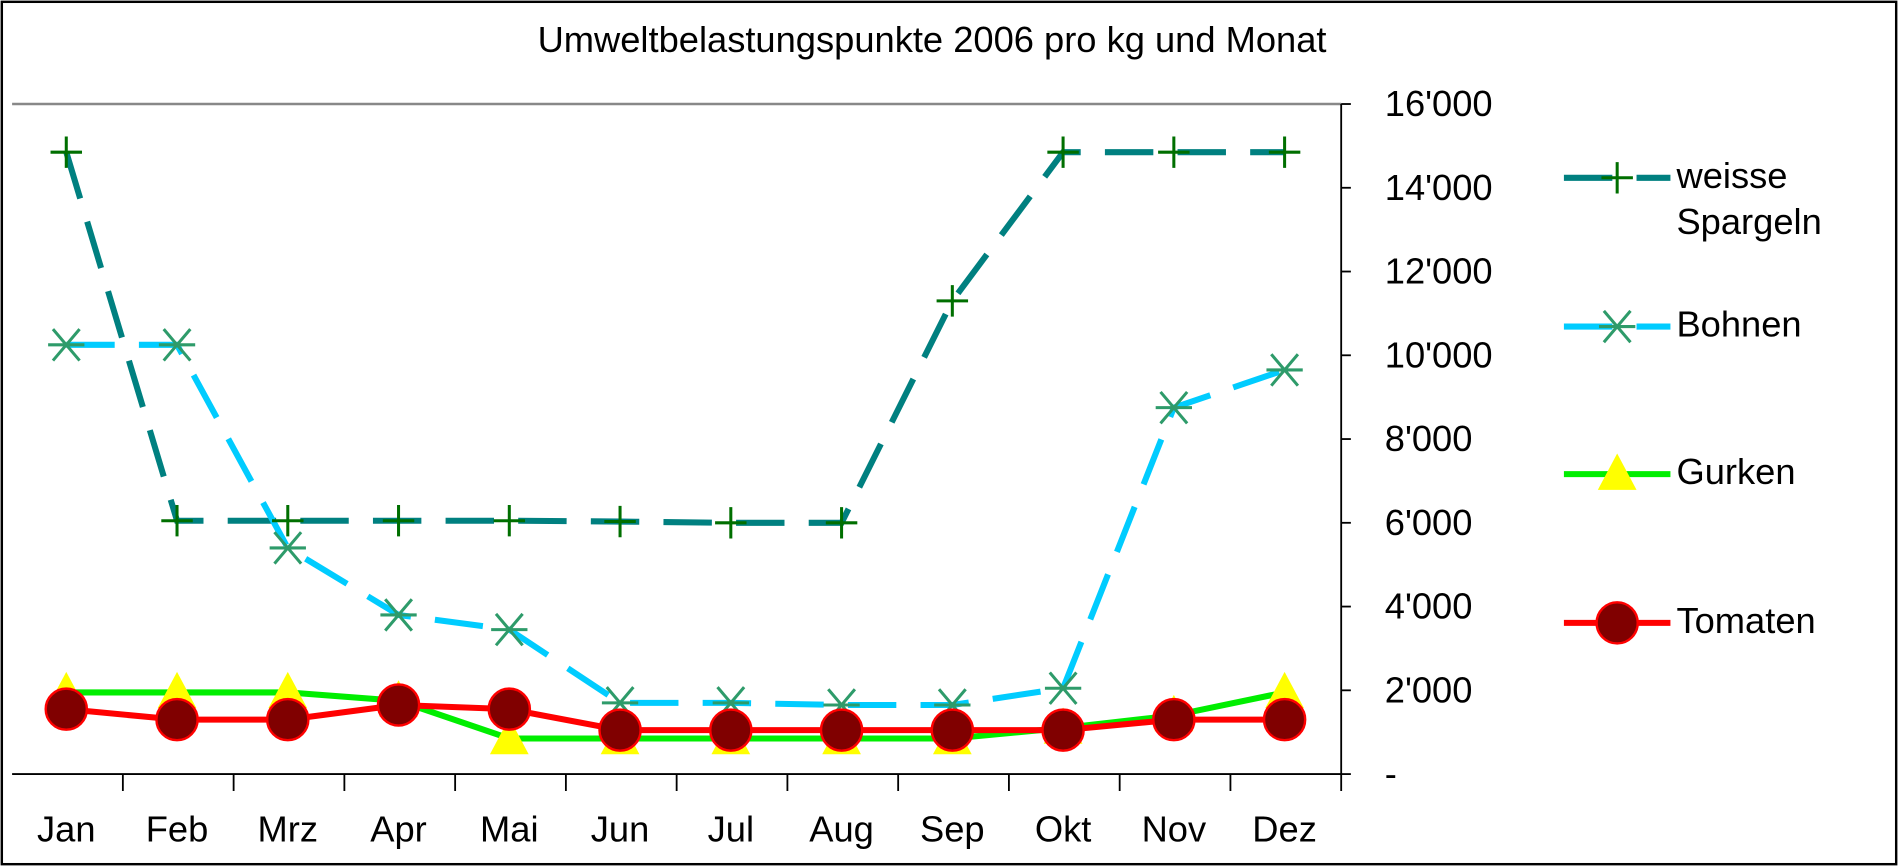  I want to click on x-tick-label: Jan, so click(66, 829).